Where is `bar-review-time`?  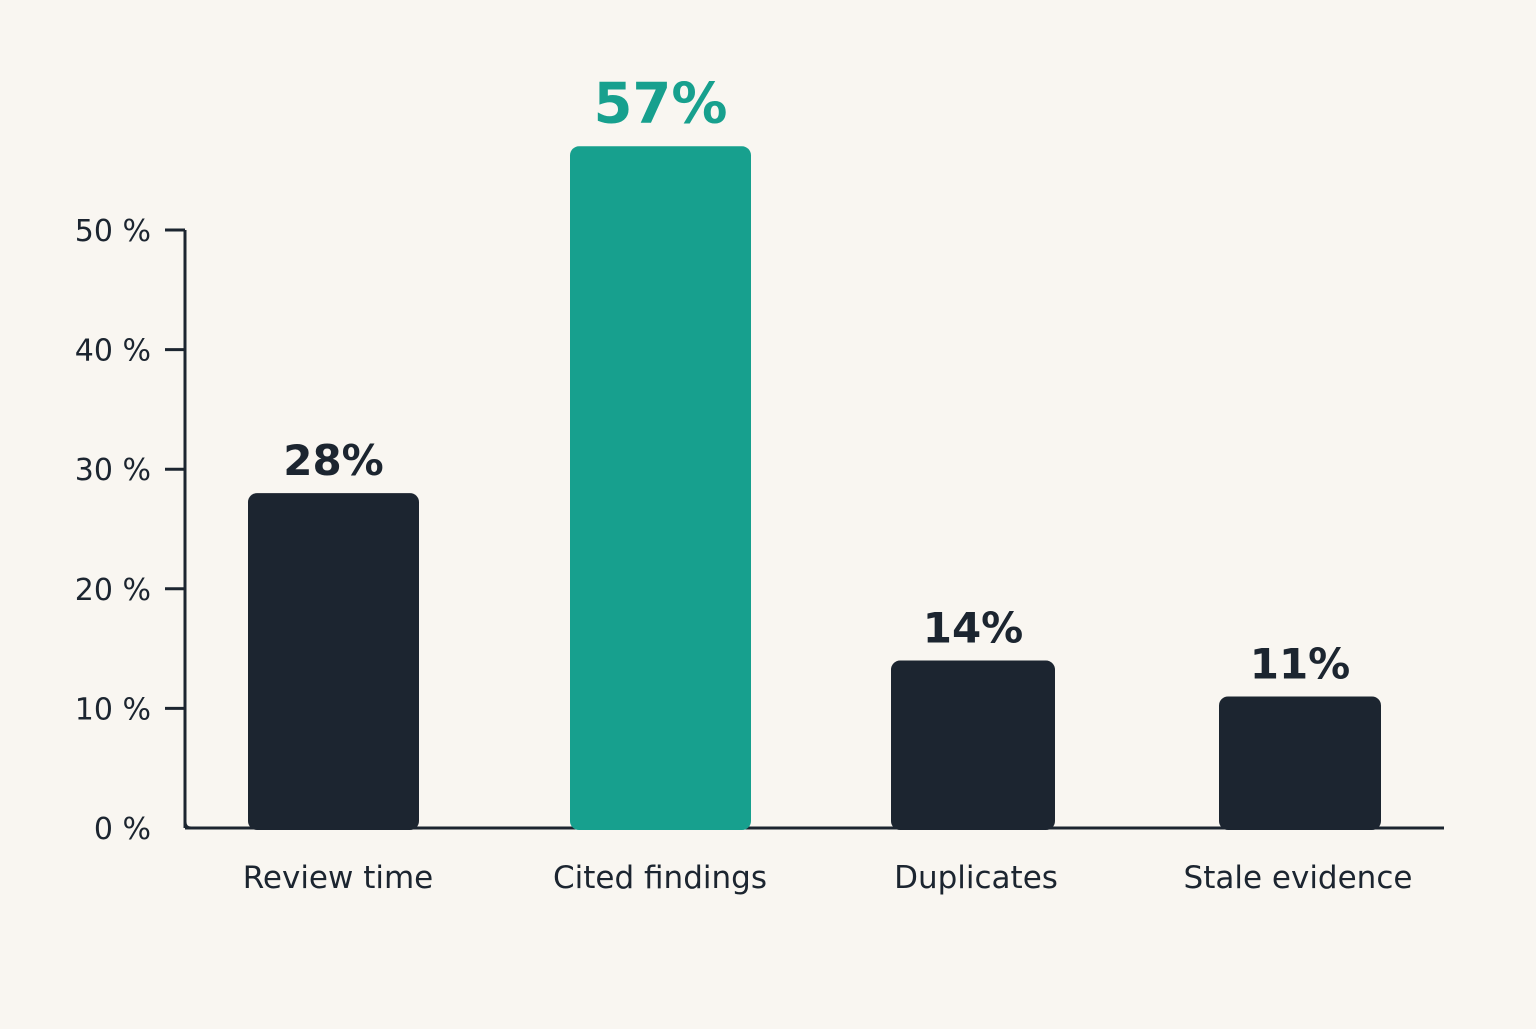
bar-review-time is located at coordinates (333, 661).